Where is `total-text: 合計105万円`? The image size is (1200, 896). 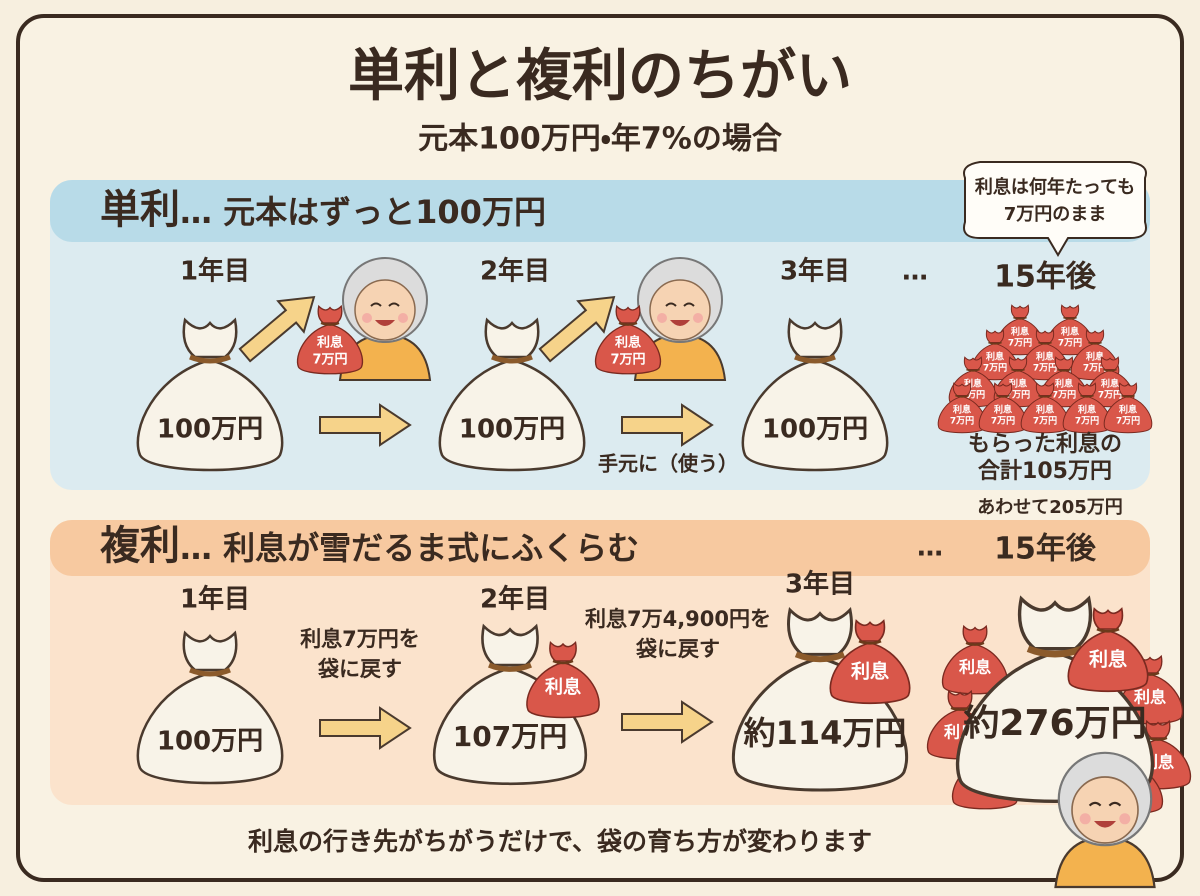 total-text: 合計105万円 is located at coordinates (1045, 471).